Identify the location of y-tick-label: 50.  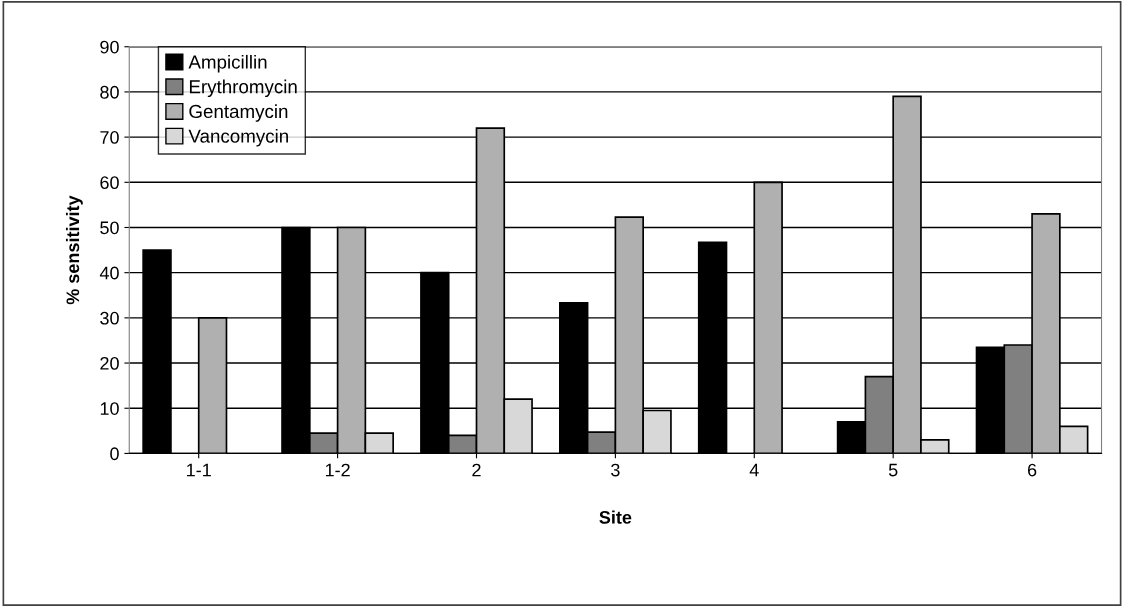
(109, 228).